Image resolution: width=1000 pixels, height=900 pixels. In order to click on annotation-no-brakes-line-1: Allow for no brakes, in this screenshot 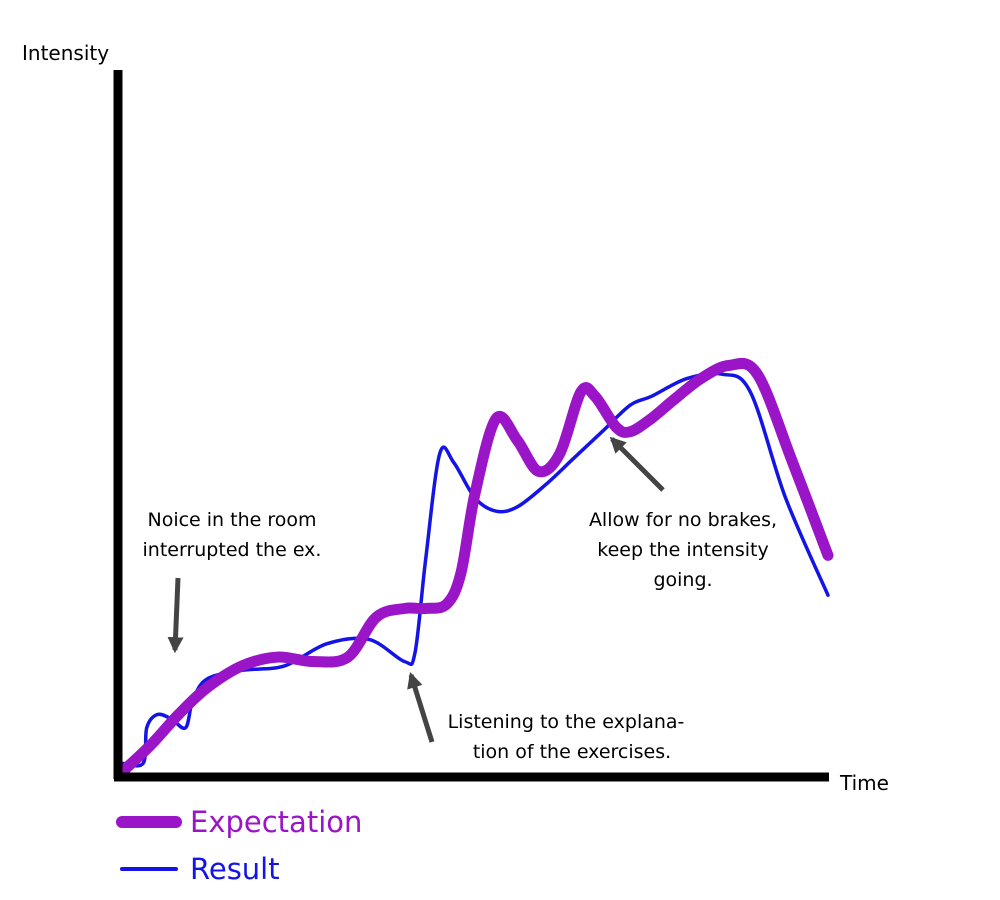, I will do `click(683, 520)`.